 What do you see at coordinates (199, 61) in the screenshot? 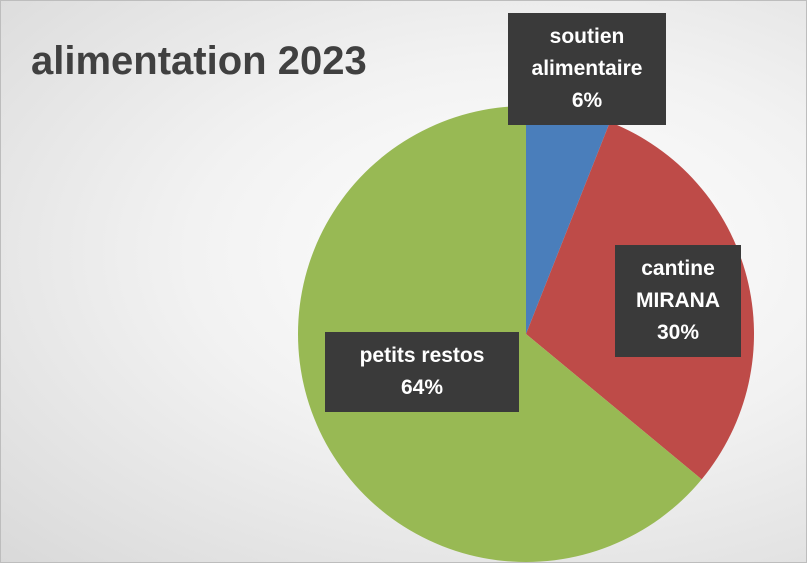
I see `chart-title: alimentation 2023` at bounding box center [199, 61].